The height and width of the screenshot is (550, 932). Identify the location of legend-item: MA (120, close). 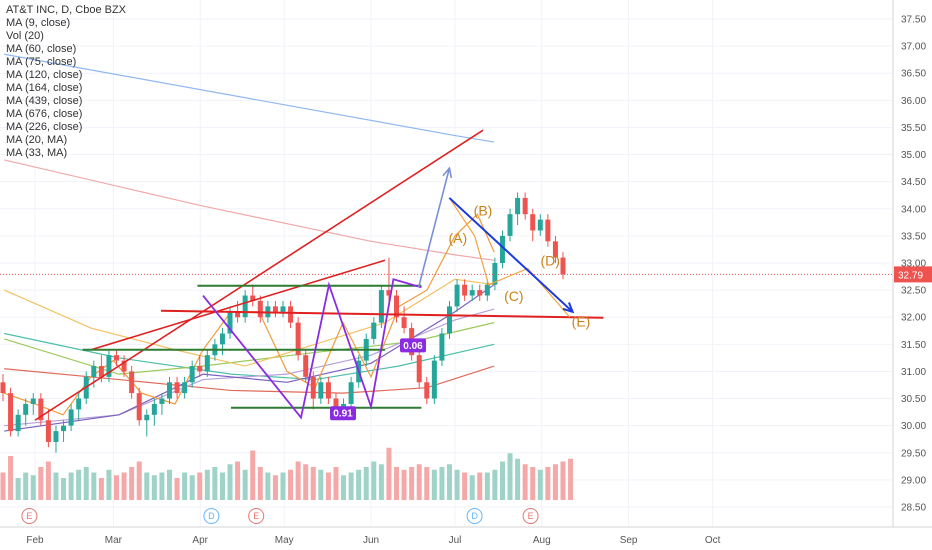
(44, 75).